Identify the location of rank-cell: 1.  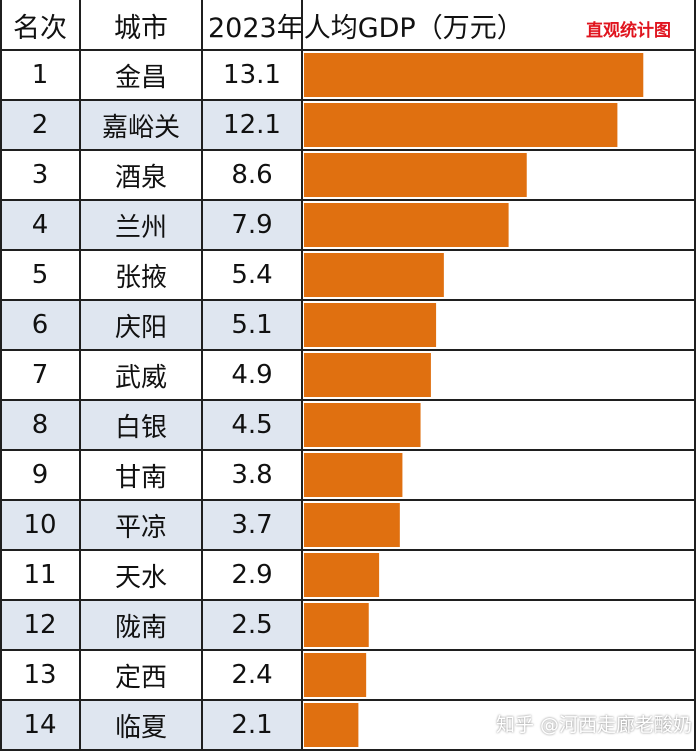
(40, 75).